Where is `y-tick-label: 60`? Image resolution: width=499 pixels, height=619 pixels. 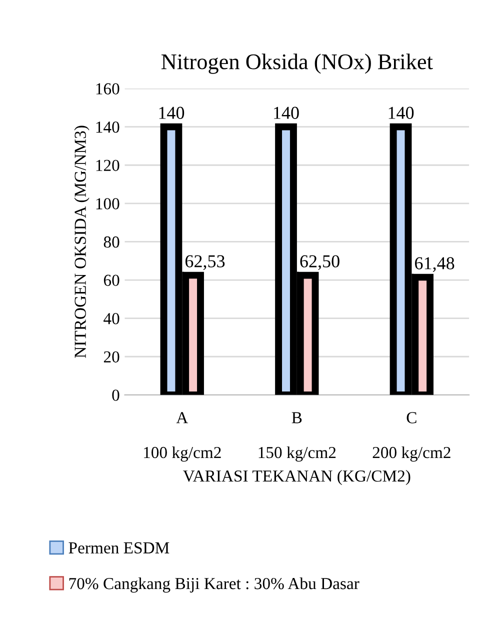 y-tick-label: 60 is located at coordinates (112, 280).